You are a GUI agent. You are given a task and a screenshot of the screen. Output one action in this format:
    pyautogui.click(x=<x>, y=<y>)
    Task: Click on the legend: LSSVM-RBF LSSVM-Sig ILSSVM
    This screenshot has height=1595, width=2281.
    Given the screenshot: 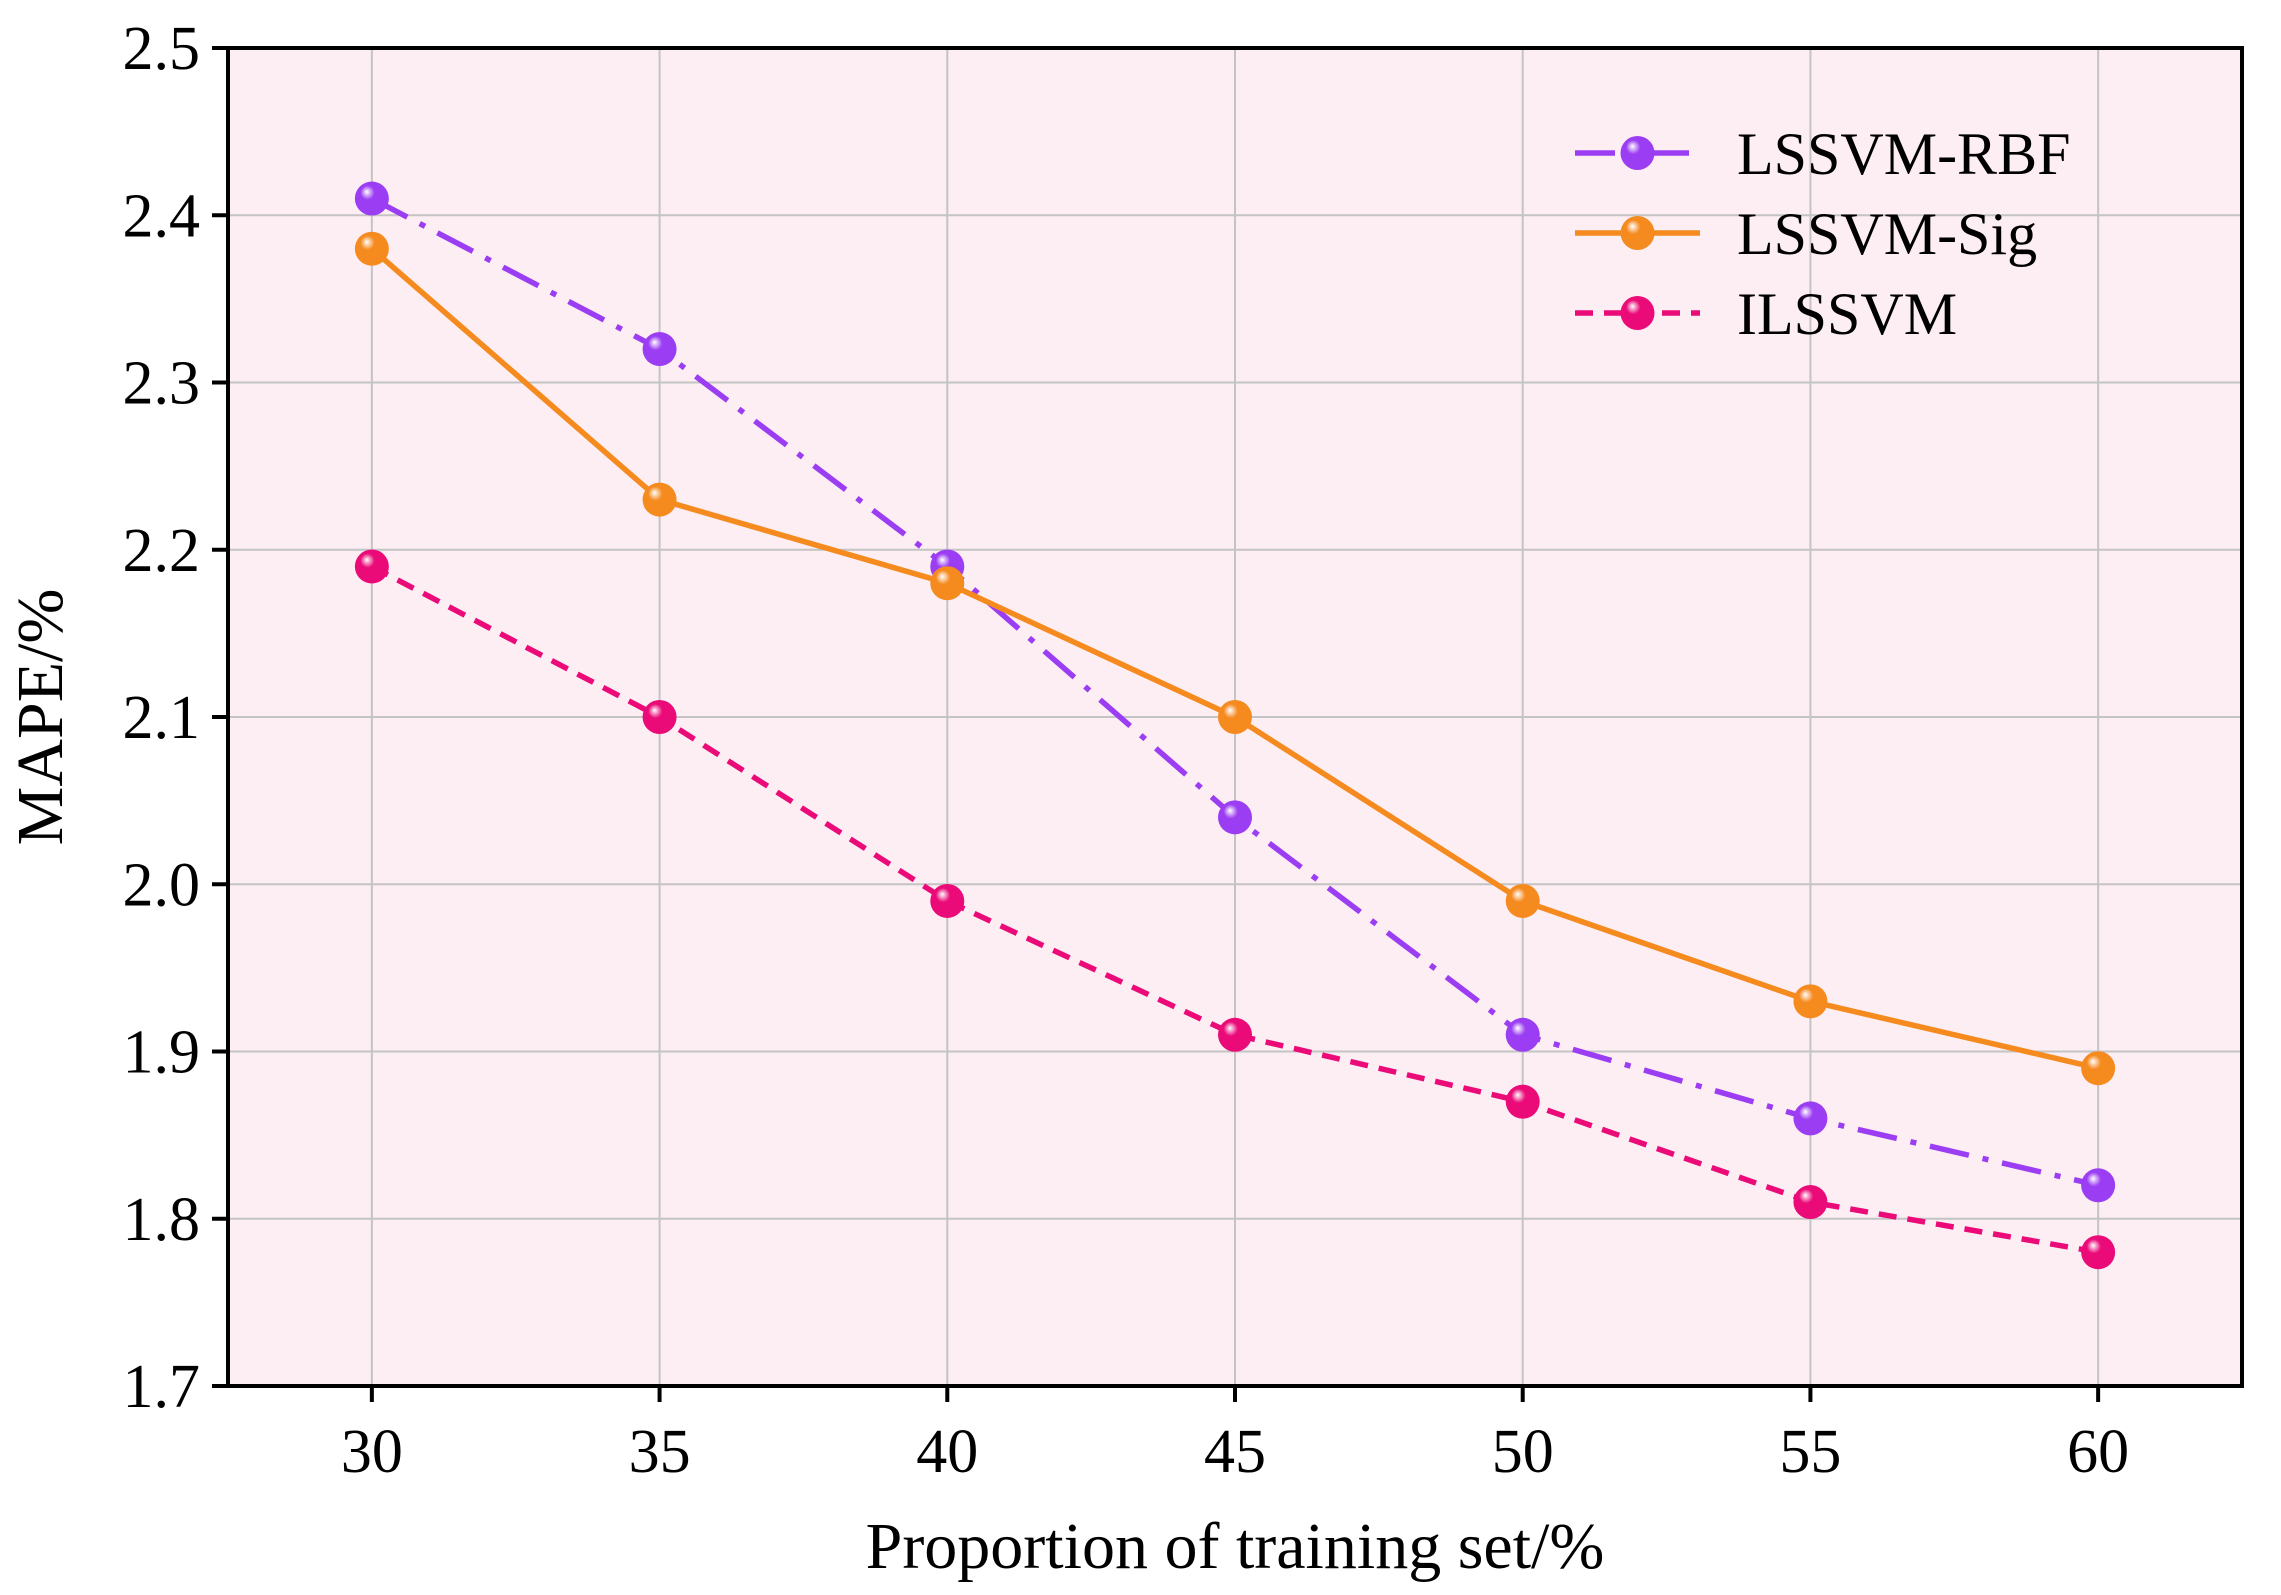 What is the action you would take?
    pyautogui.click(x=1822, y=234)
    